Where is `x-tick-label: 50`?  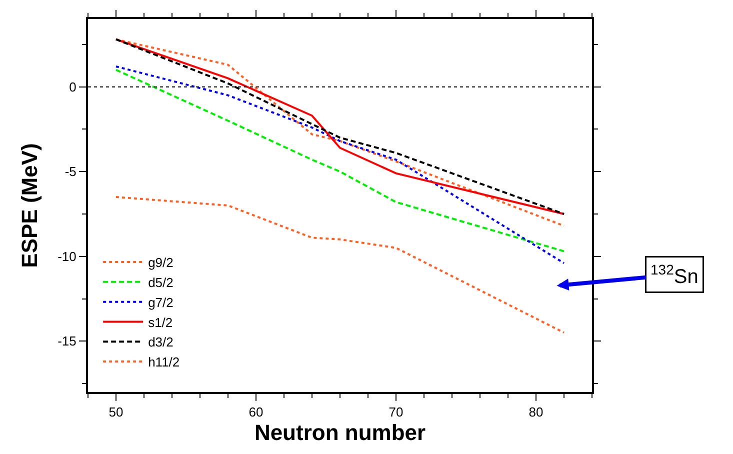
x-tick-label: 50 is located at coordinates (116, 412).